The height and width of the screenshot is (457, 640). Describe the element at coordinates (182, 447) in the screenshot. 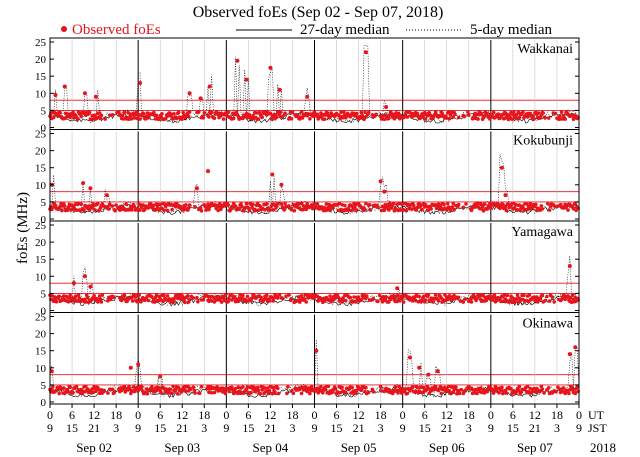

I see `day-label: Sep 03` at that location.